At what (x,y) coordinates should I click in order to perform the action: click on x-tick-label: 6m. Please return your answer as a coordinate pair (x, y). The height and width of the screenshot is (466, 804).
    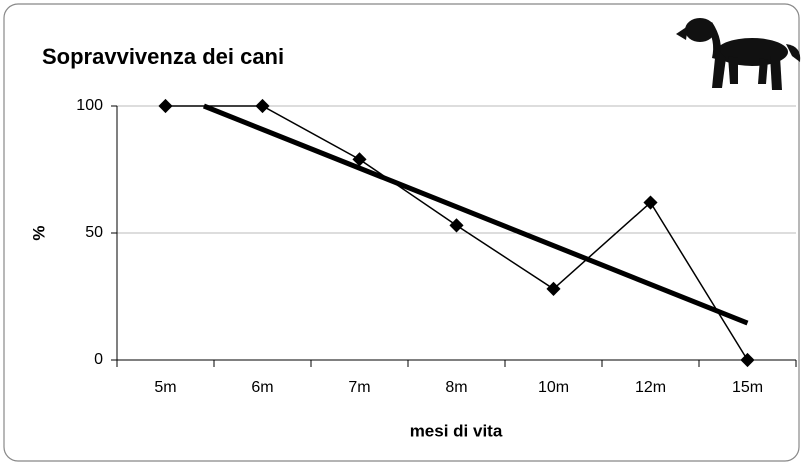
    Looking at the image, I should click on (262, 387).